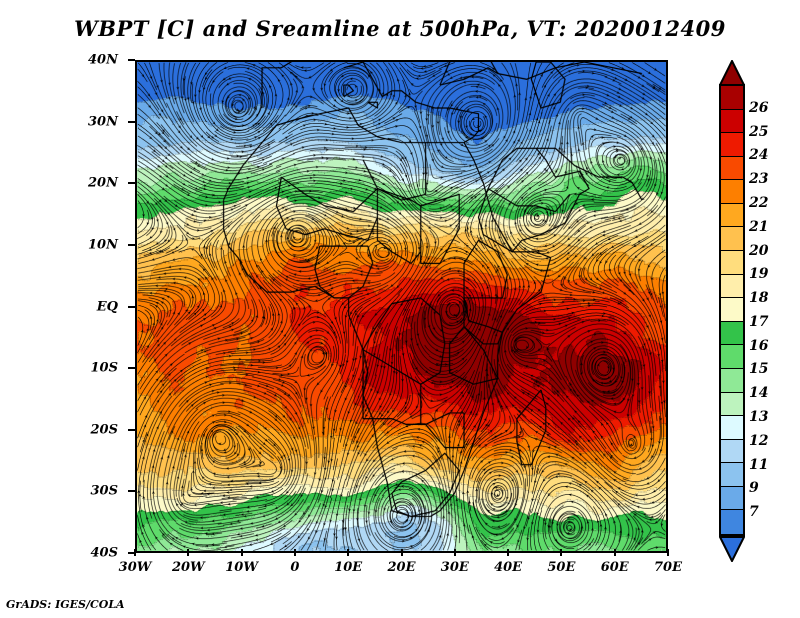  I want to click on x-axis-label: 20E, so click(401, 567).